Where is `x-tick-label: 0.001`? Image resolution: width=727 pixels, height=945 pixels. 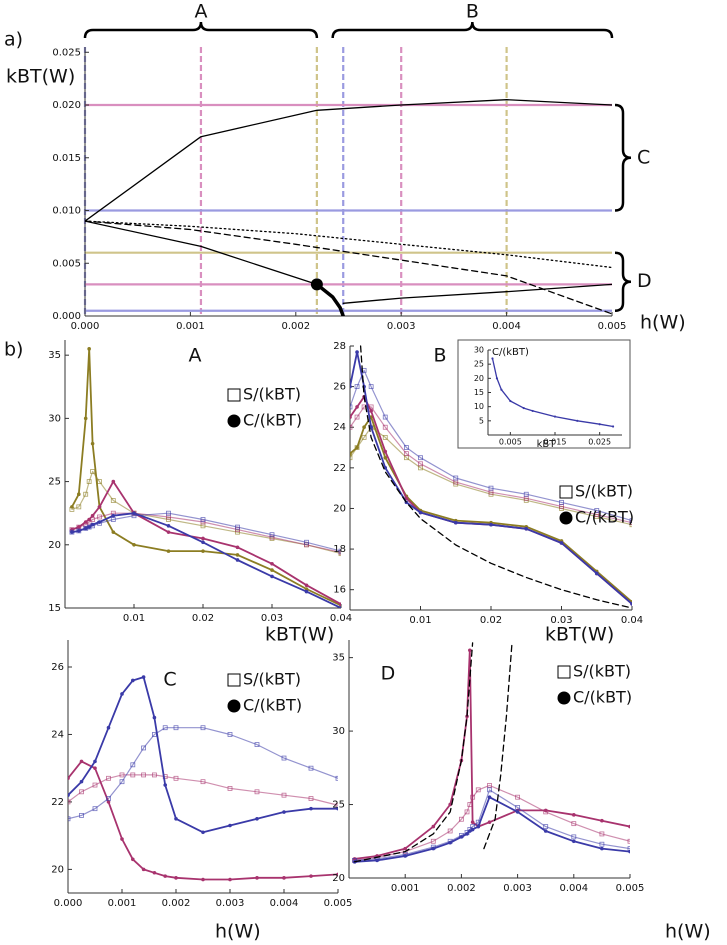
x-tick-label: 0.001 is located at coordinates (190, 326).